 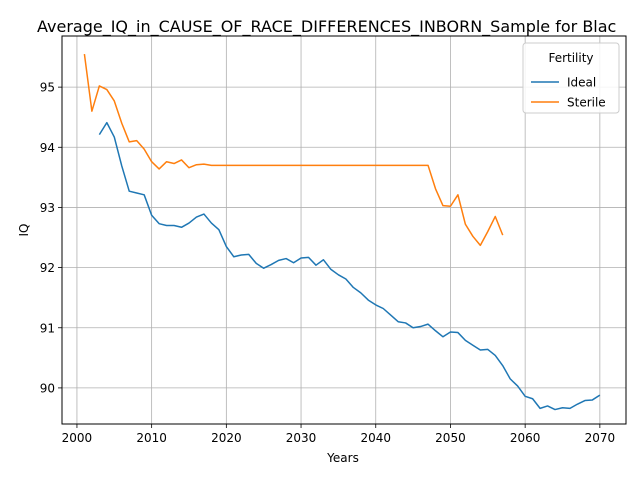 What do you see at coordinates (47, 268) in the screenshot?
I see `y-tick-label: 92` at bounding box center [47, 268].